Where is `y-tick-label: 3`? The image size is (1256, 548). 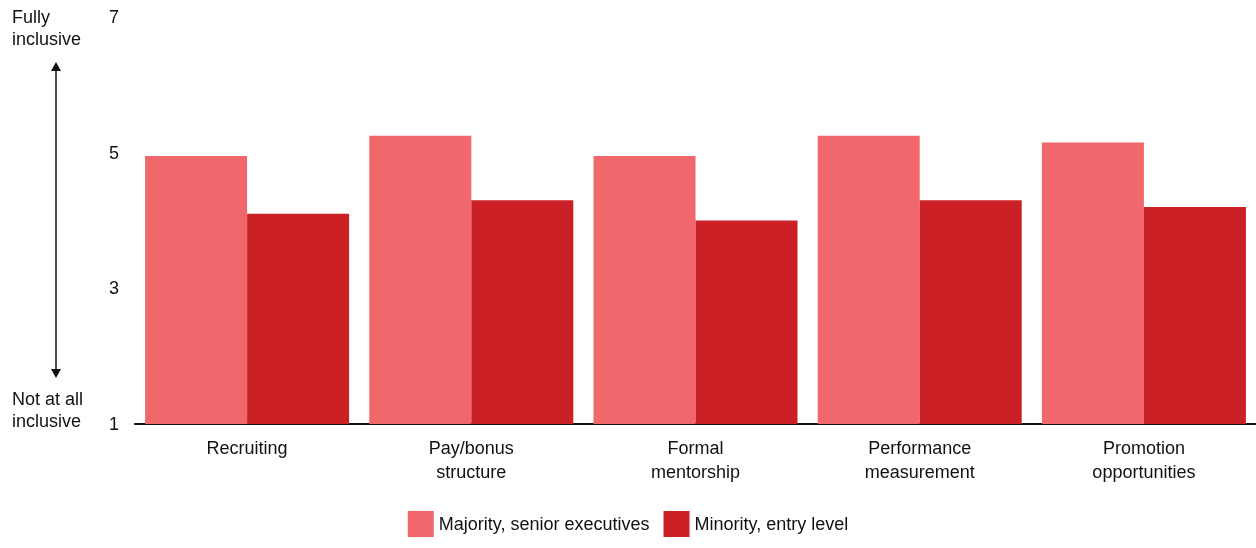
y-tick-label: 3 is located at coordinates (113, 288).